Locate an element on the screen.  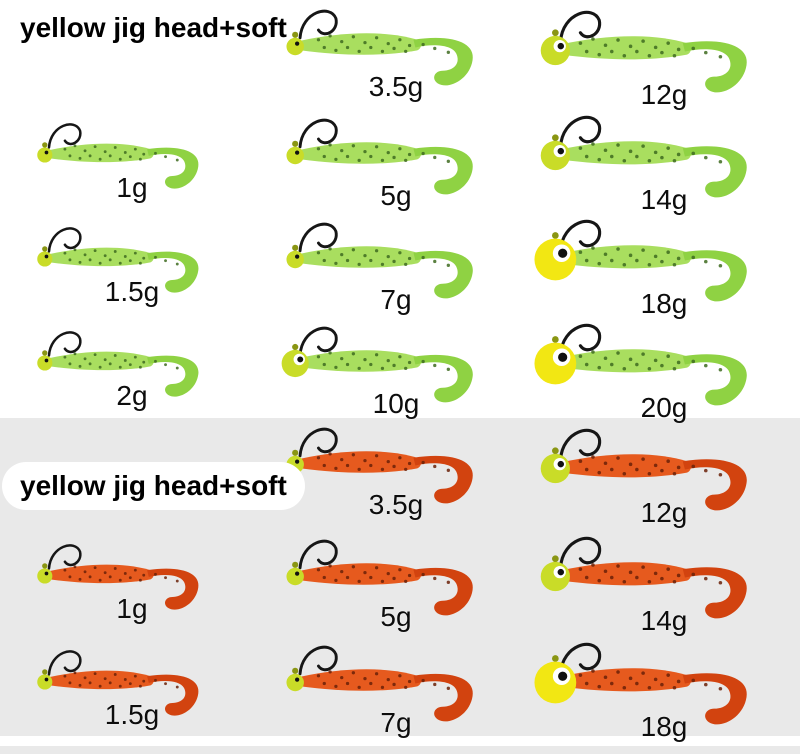
lure-item: 12g is located at coordinates (664, 55).